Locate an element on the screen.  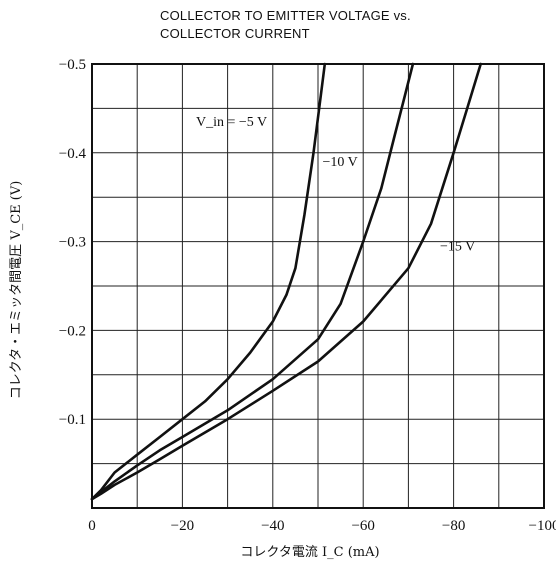
curve-label-2: −10 V is located at coordinates (340, 162).